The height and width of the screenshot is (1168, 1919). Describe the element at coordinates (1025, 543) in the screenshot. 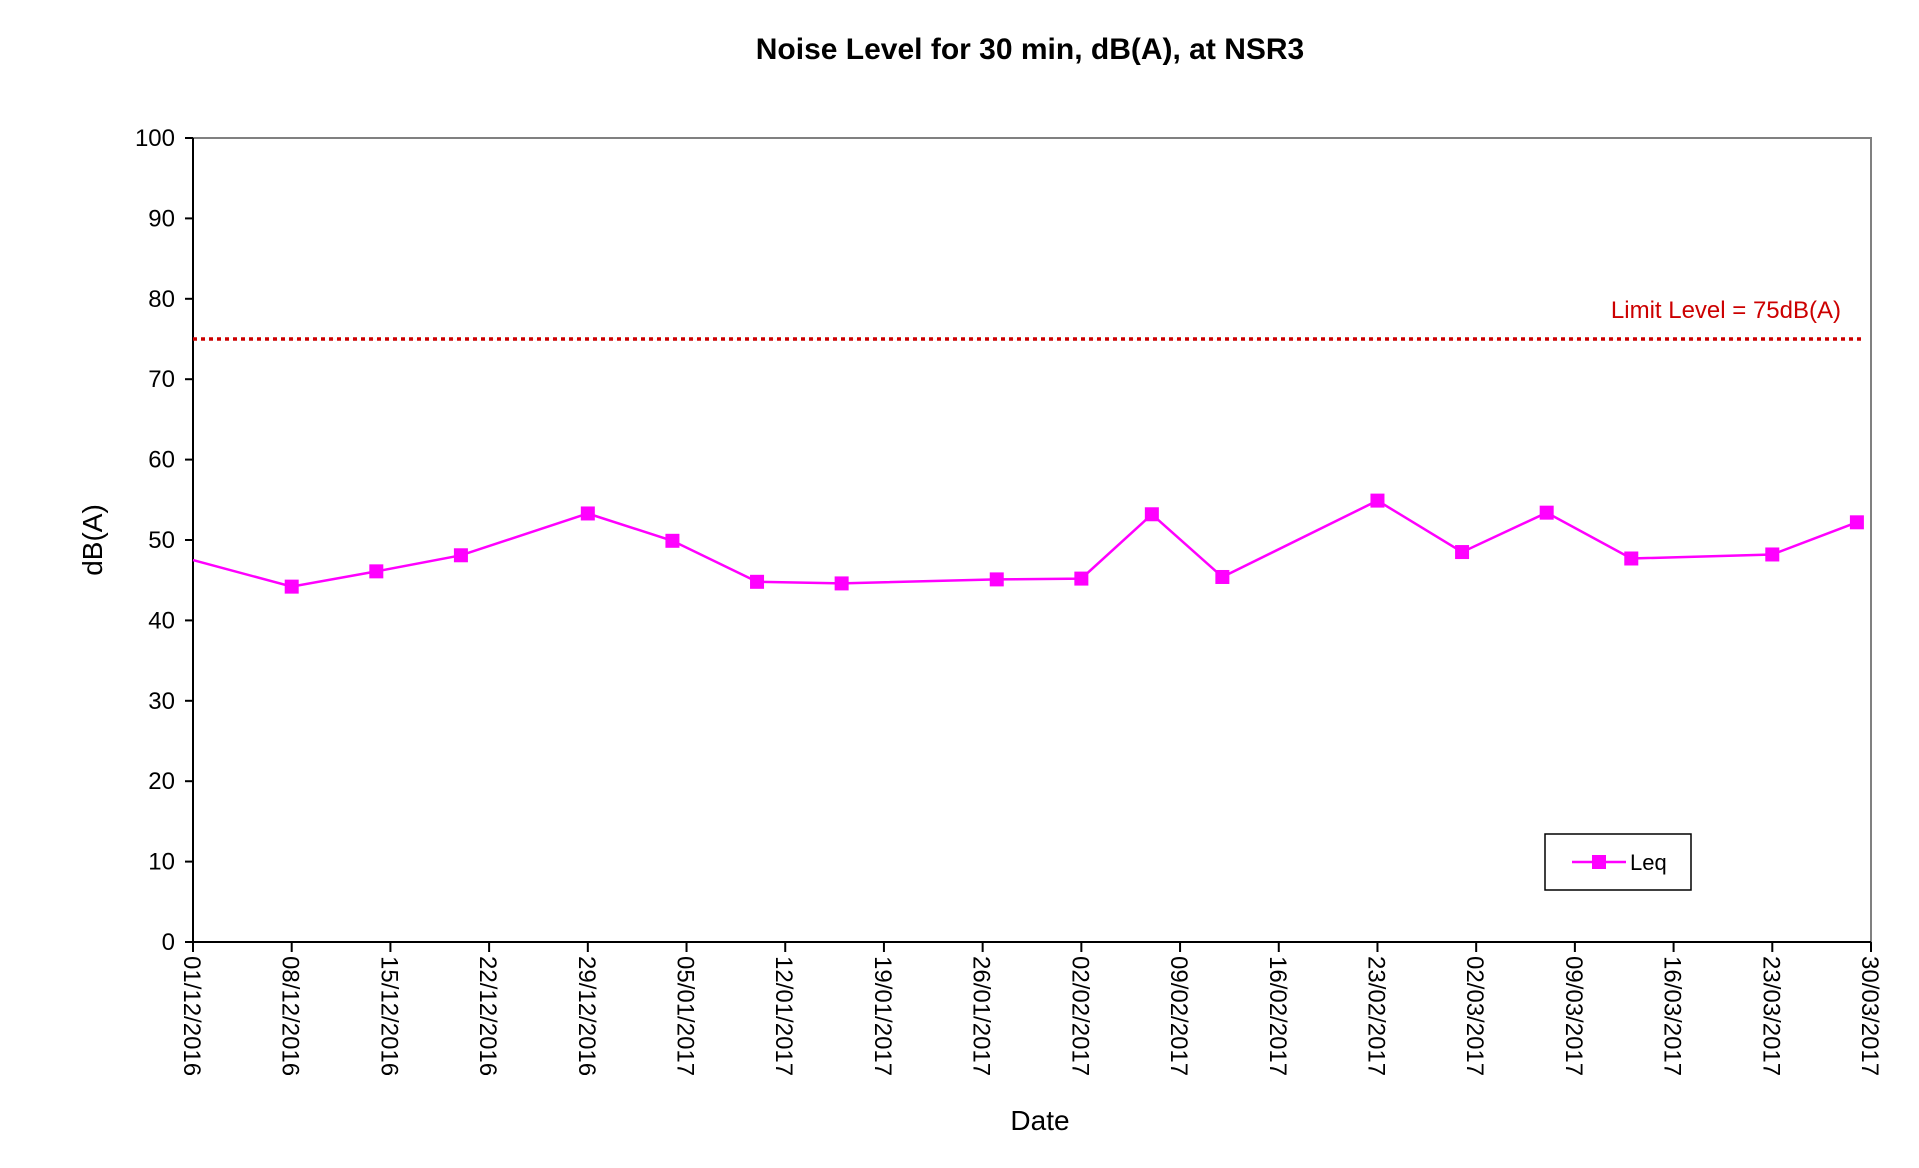

I see `series-line-leq` at that location.